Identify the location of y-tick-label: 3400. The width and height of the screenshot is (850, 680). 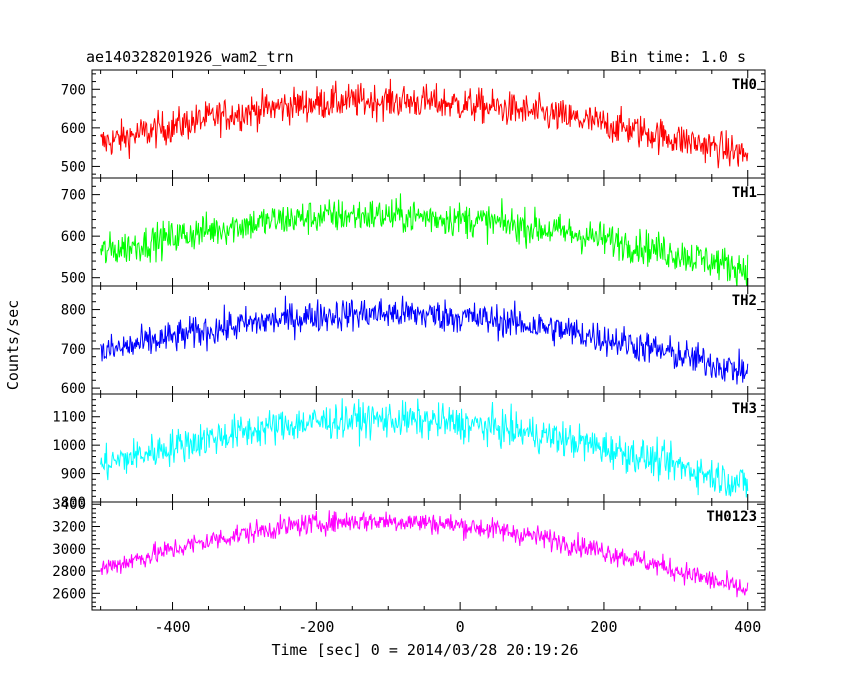
(69, 505).